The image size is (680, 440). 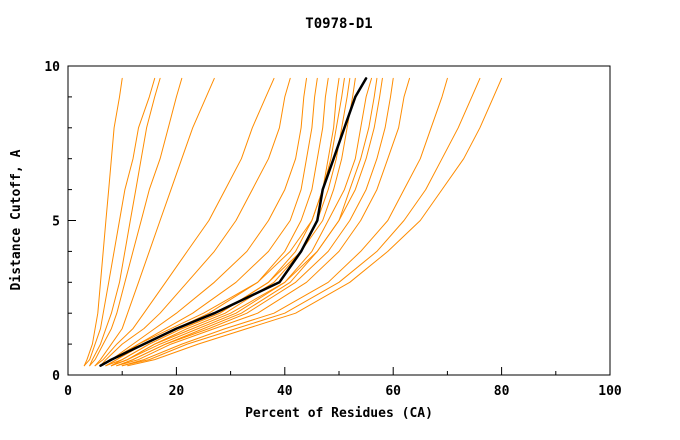 What do you see at coordinates (177, 391) in the screenshot?
I see `x-tick-label: 20` at bounding box center [177, 391].